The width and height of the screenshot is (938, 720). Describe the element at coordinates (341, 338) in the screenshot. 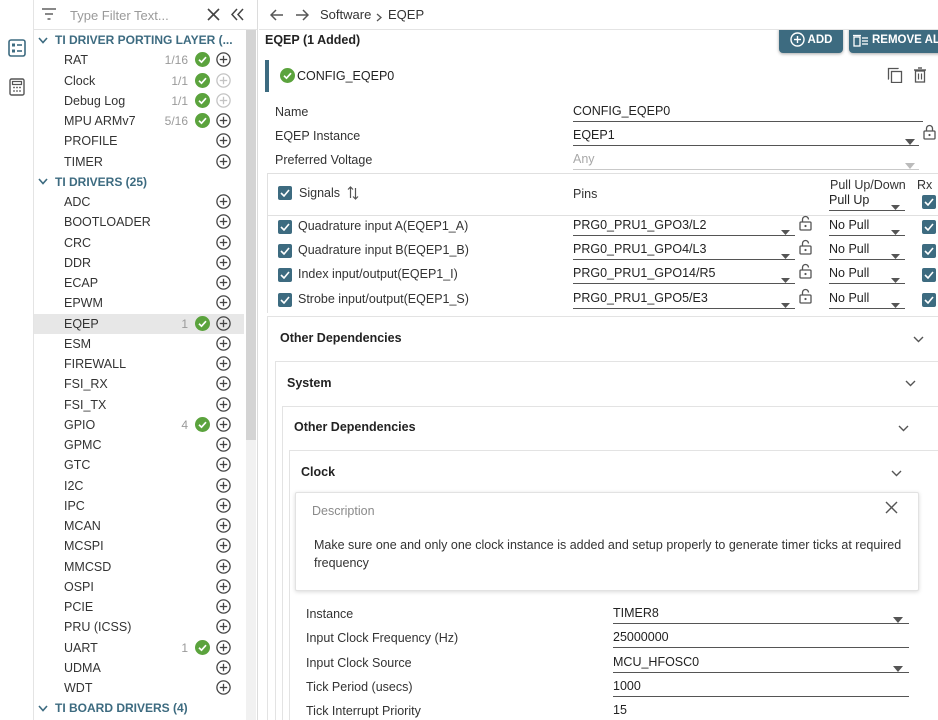

I see `other-dependencies-title: Other Dependencies` at that location.